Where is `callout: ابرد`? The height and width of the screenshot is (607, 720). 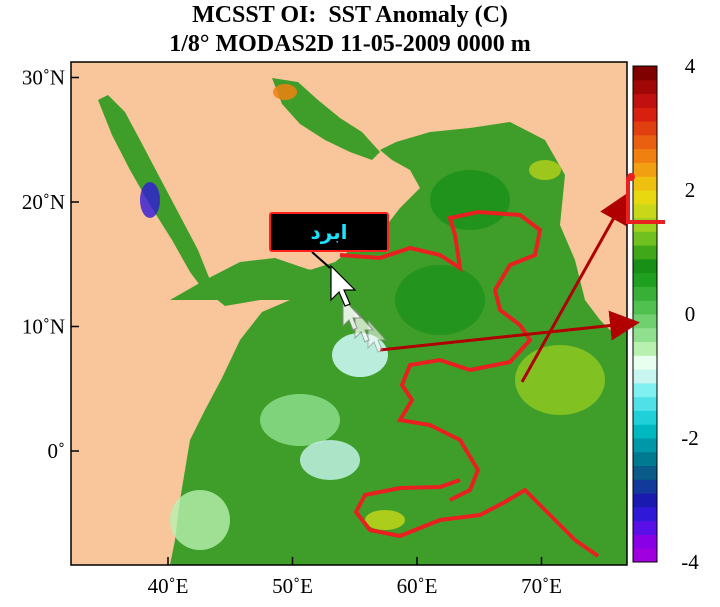
callout: ابرد is located at coordinates (329, 240).